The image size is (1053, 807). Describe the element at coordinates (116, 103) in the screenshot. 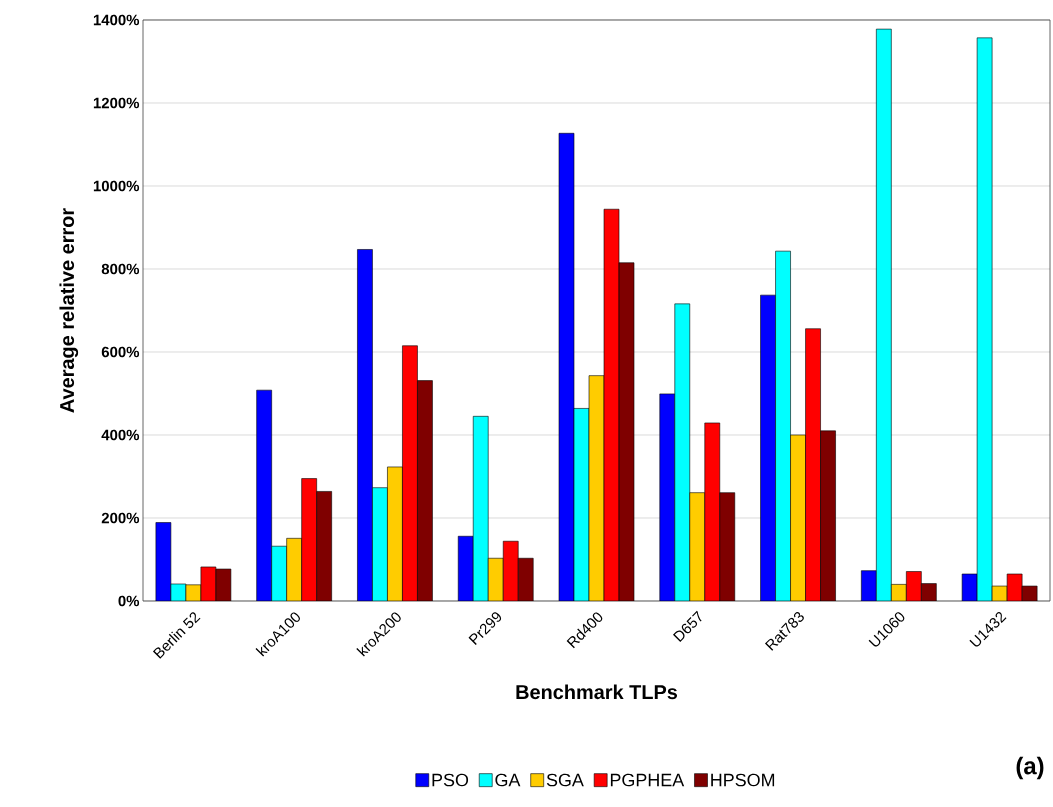

I see `y-tick-label: 1200%` at that location.